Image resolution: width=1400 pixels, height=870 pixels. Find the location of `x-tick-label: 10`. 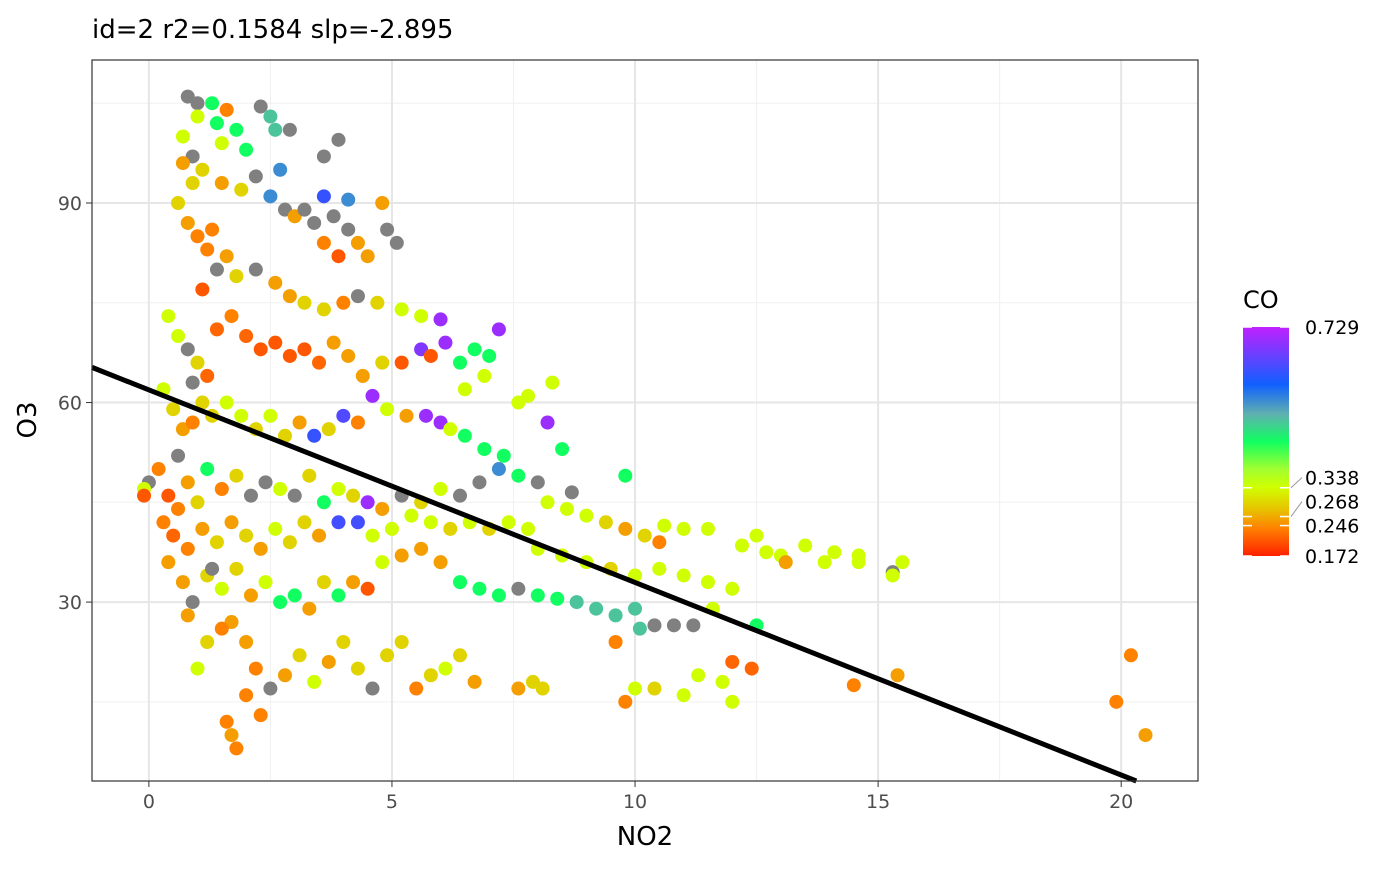

x-tick-label: 10 is located at coordinates (635, 802).